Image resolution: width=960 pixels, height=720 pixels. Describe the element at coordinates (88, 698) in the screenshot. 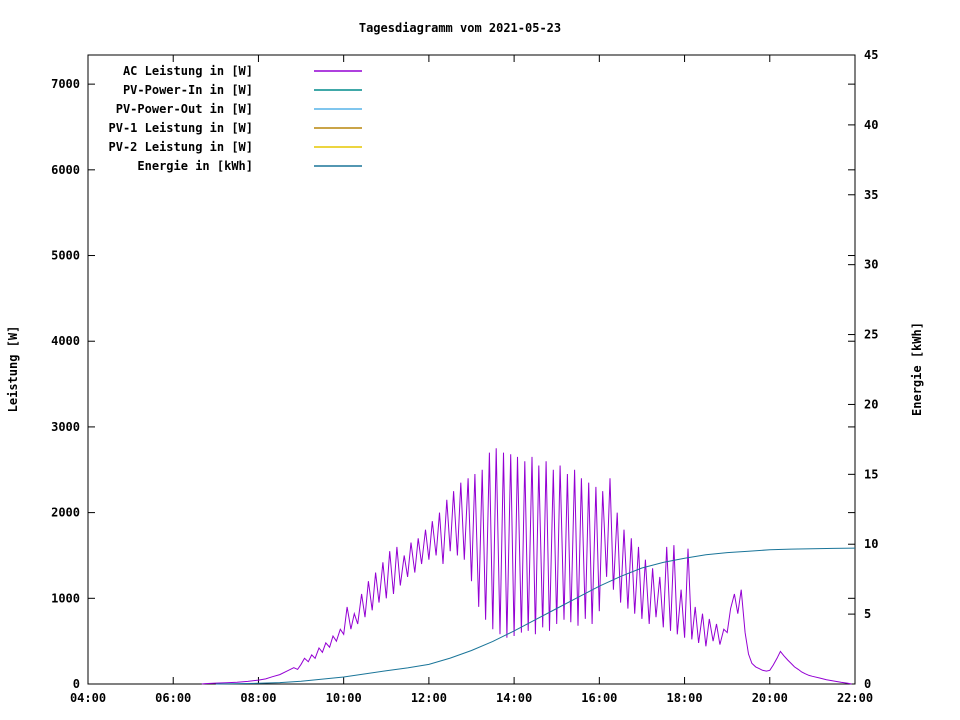

I see `x-tick-label: 04:00` at that location.